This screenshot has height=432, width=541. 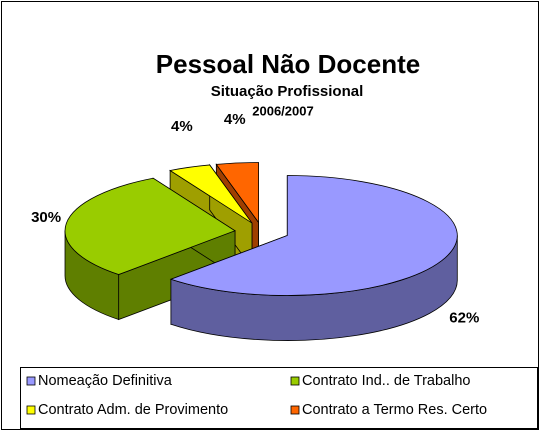 What do you see at coordinates (386, 381) in the screenshot?
I see `legend-label: Contrato Ind.. de Trabalho` at bounding box center [386, 381].